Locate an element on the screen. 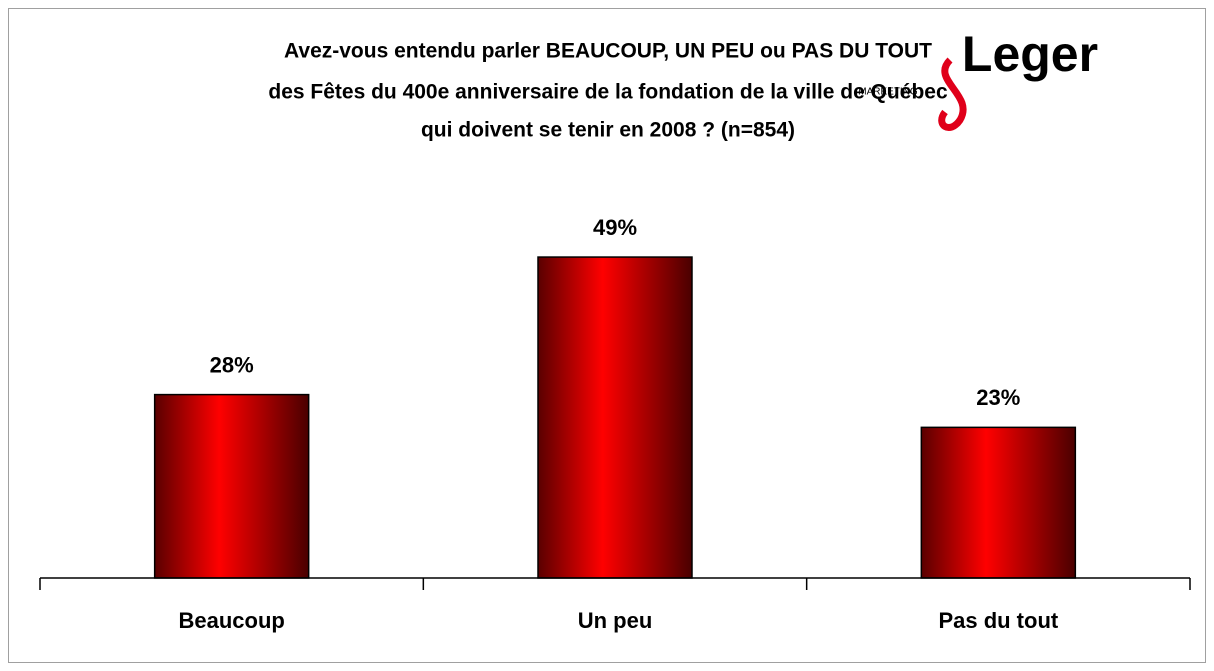 The height and width of the screenshot is (671, 1214). logo-subtext: MARKETING is located at coordinates (888, 92).